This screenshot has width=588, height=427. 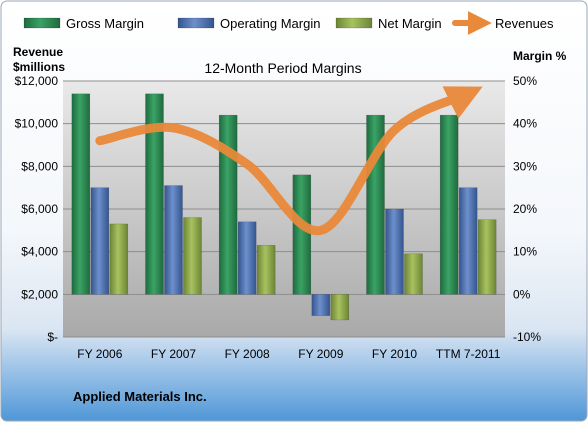 What do you see at coordinates (99, 354) in the screenshot?
I see `category-tick-label: FY 2006` at bounding box center [99, 354].